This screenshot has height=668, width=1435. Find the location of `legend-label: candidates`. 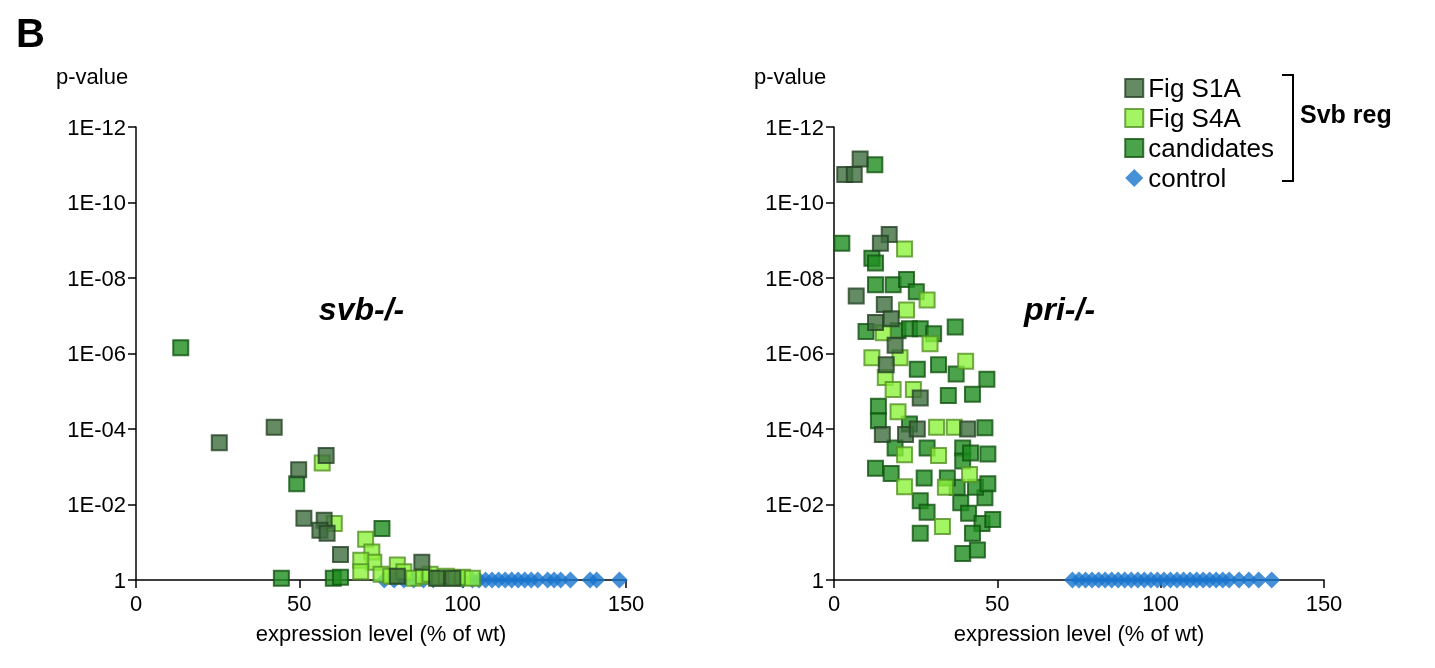

legend-label: candidates is located at coordinates (1211, 148).